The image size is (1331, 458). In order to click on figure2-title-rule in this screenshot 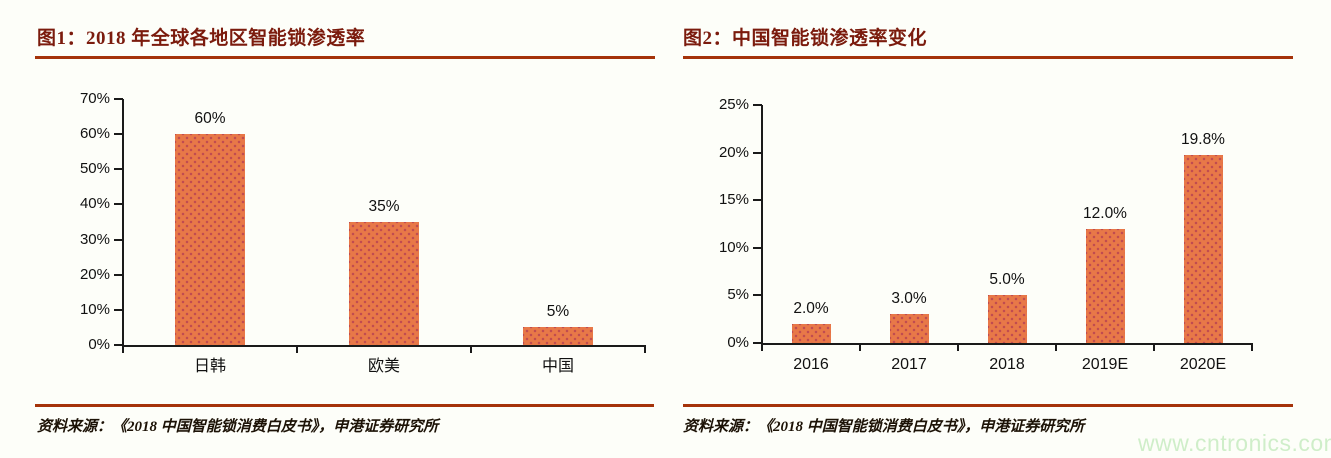, I will do `click(988, 57)`.